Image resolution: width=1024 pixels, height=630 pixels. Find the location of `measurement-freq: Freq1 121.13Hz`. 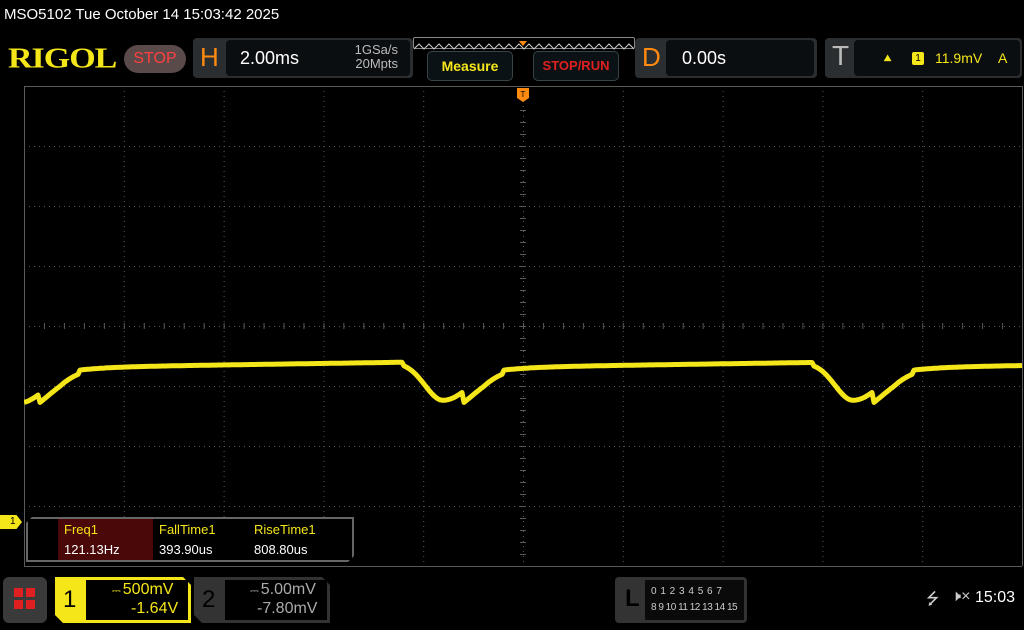

measurement-freq: Freq1 121.13Hz is located at coordinates (105, 539).